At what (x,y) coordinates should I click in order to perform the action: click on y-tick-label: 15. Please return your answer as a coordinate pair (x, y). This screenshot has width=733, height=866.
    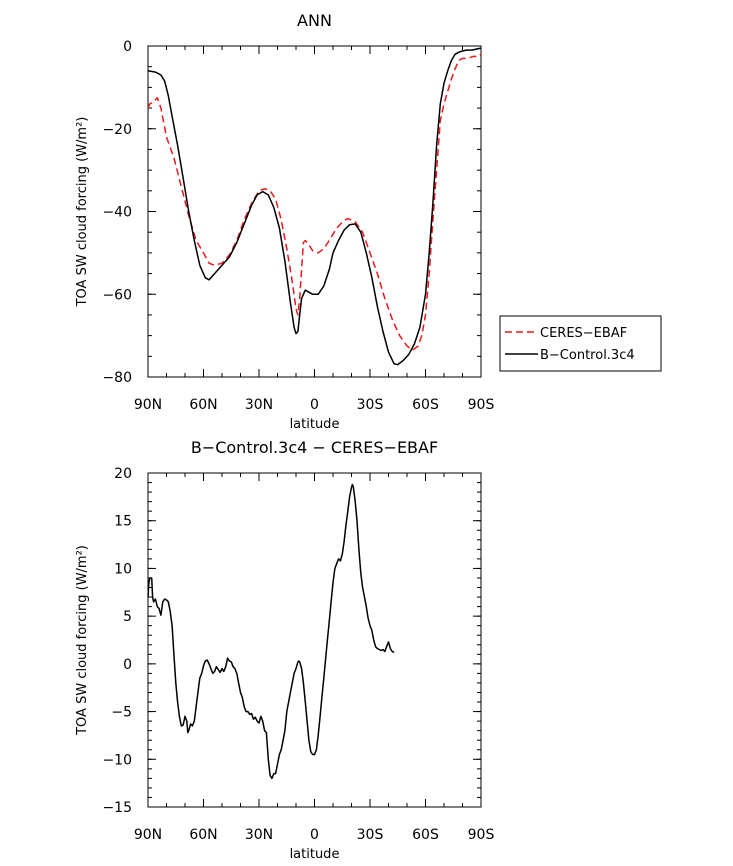
    Looking at the image, I should click on (123, 522).